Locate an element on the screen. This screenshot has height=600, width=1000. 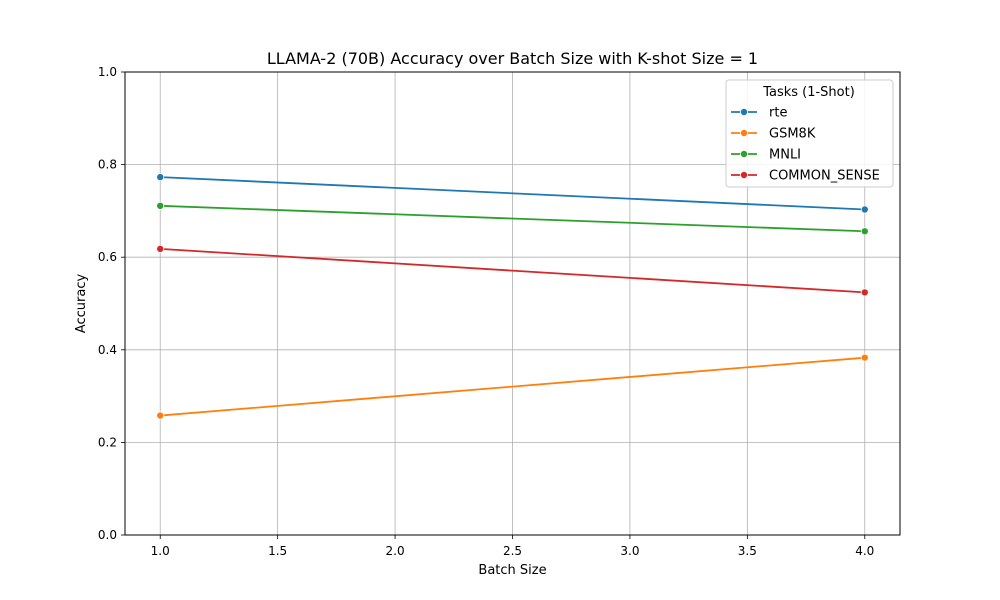
legend-entries: rte GSM8K MNLI COMMON_SENSE is located at coordinates (805, 145).